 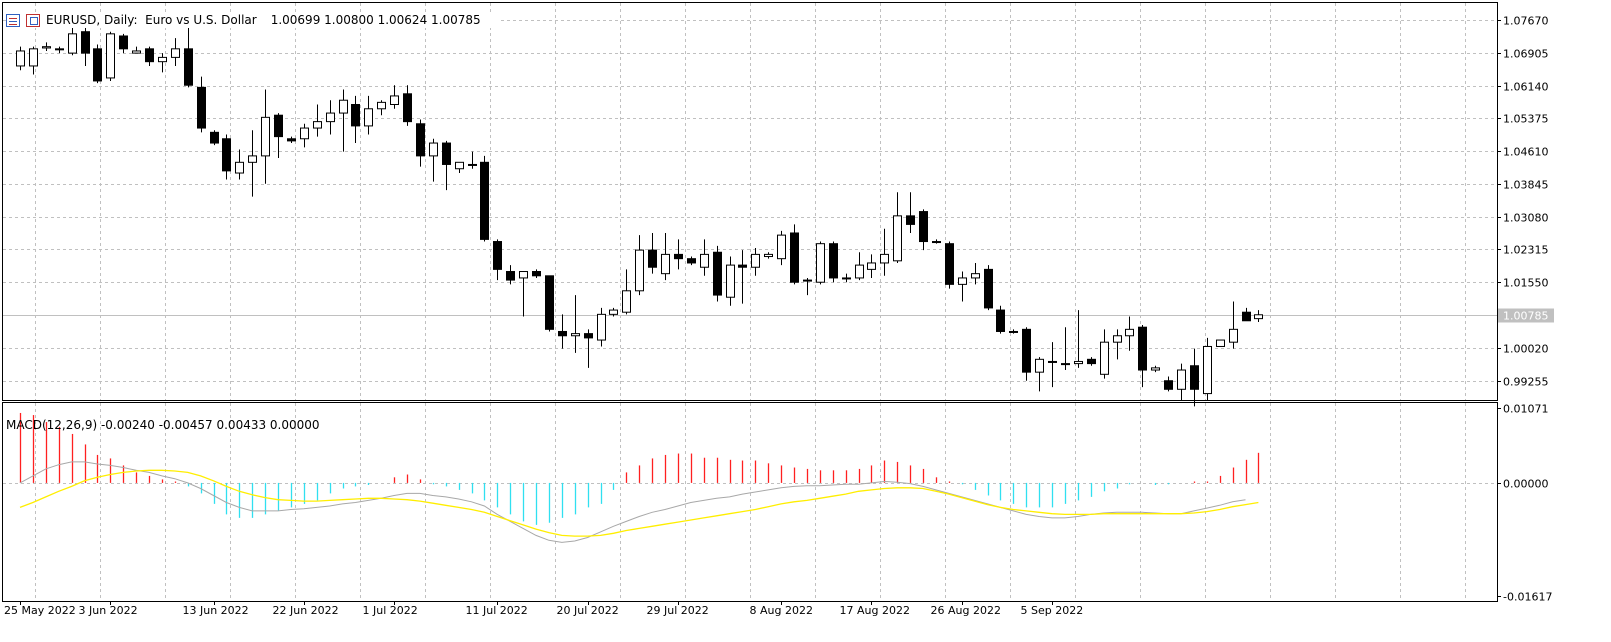 What do you see at coordinates (1526, 185) in the screenshot?
I see `price-tick-label: 1.03845` at bounding box center [1526, 185].